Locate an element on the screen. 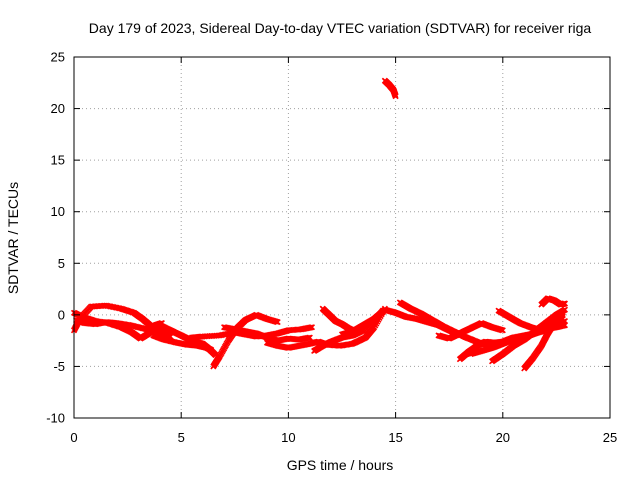  y-tick-label: -10 is located at coordinates (55, 418).